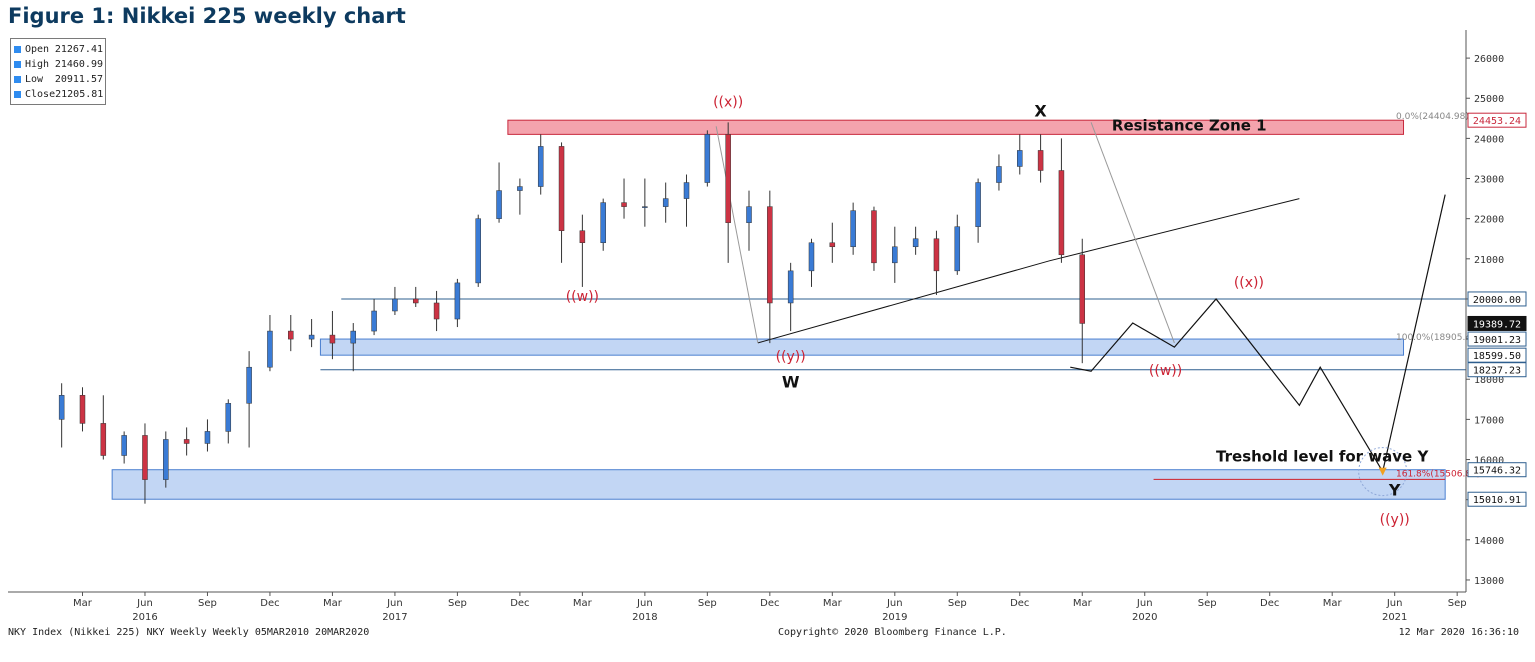 Image resolution: width=1535 pixels, height=662 pixels. What do you see at coordinates (394, 617) in the screenshot?
I see `x-year-label: 2017` at bounding box center [394, 617].